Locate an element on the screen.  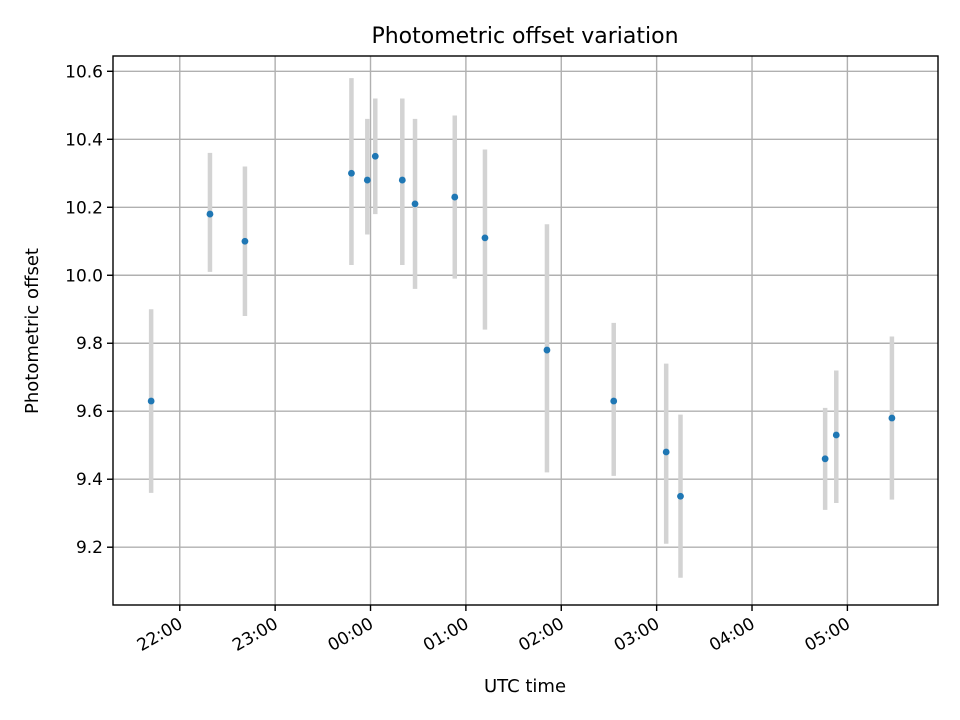
y-tick-label: 10.4 is located at coordinates (84, 140).